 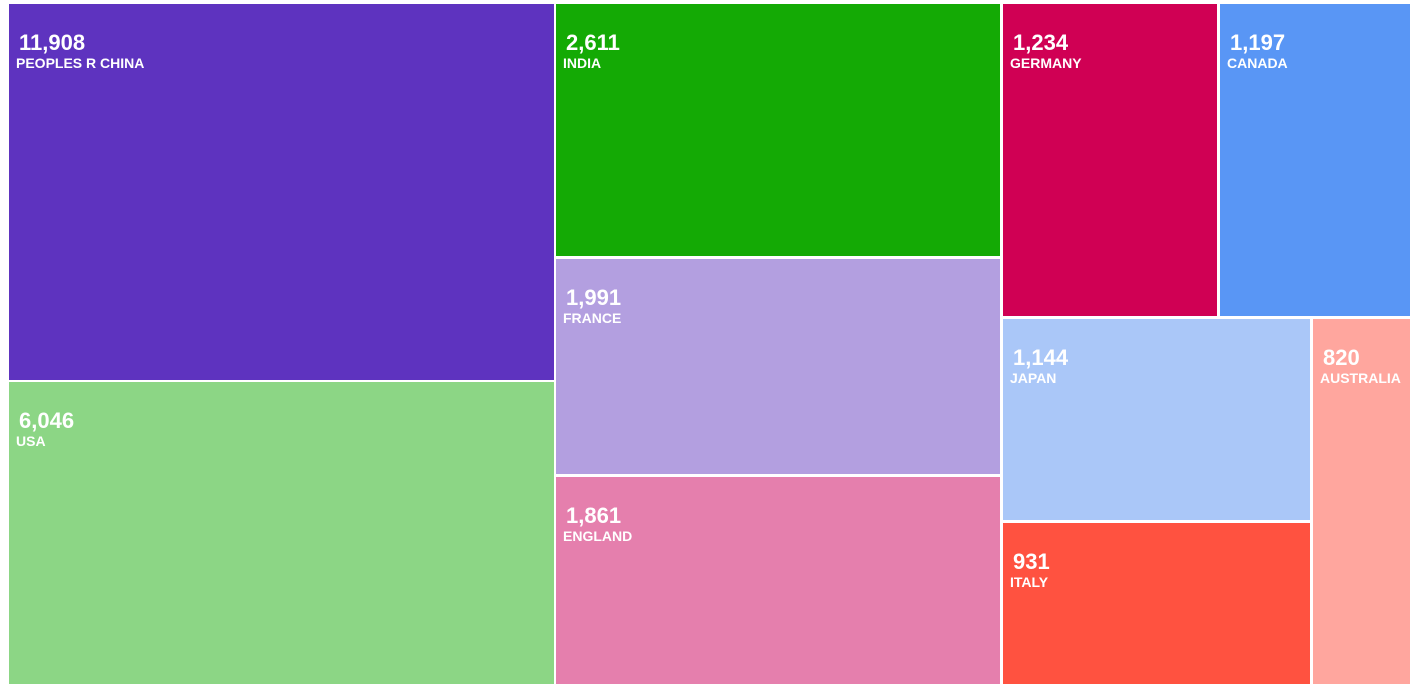 What do you see at coordinates (1156, 419) in the screenshot?
I see `tile-japan: 1,144 JAPAN` at bounding box center [1156, 419].